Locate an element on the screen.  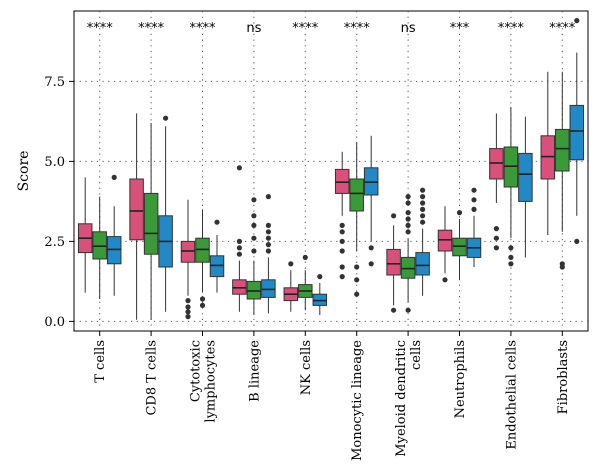
y-tick-label: 5.0 is located at coordinates (54, 162).